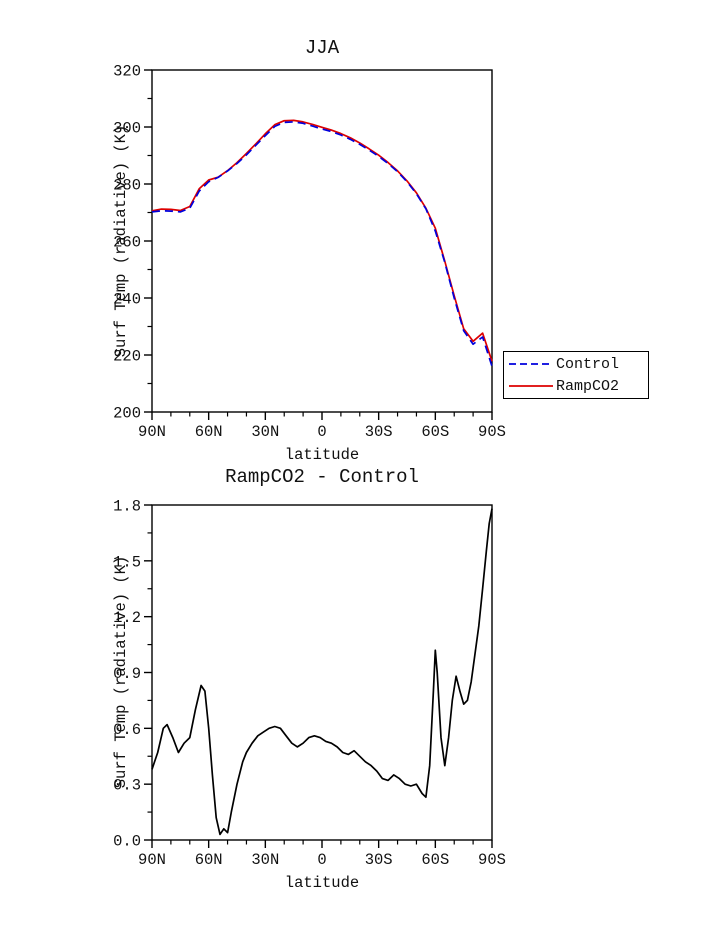 This screenshot has width=723, height=935. What do you see at coordinates (127, 507) in the screenshot?
I see `bottom-chart-y-tick-label: 1.8` at bounding box center [127, 507].